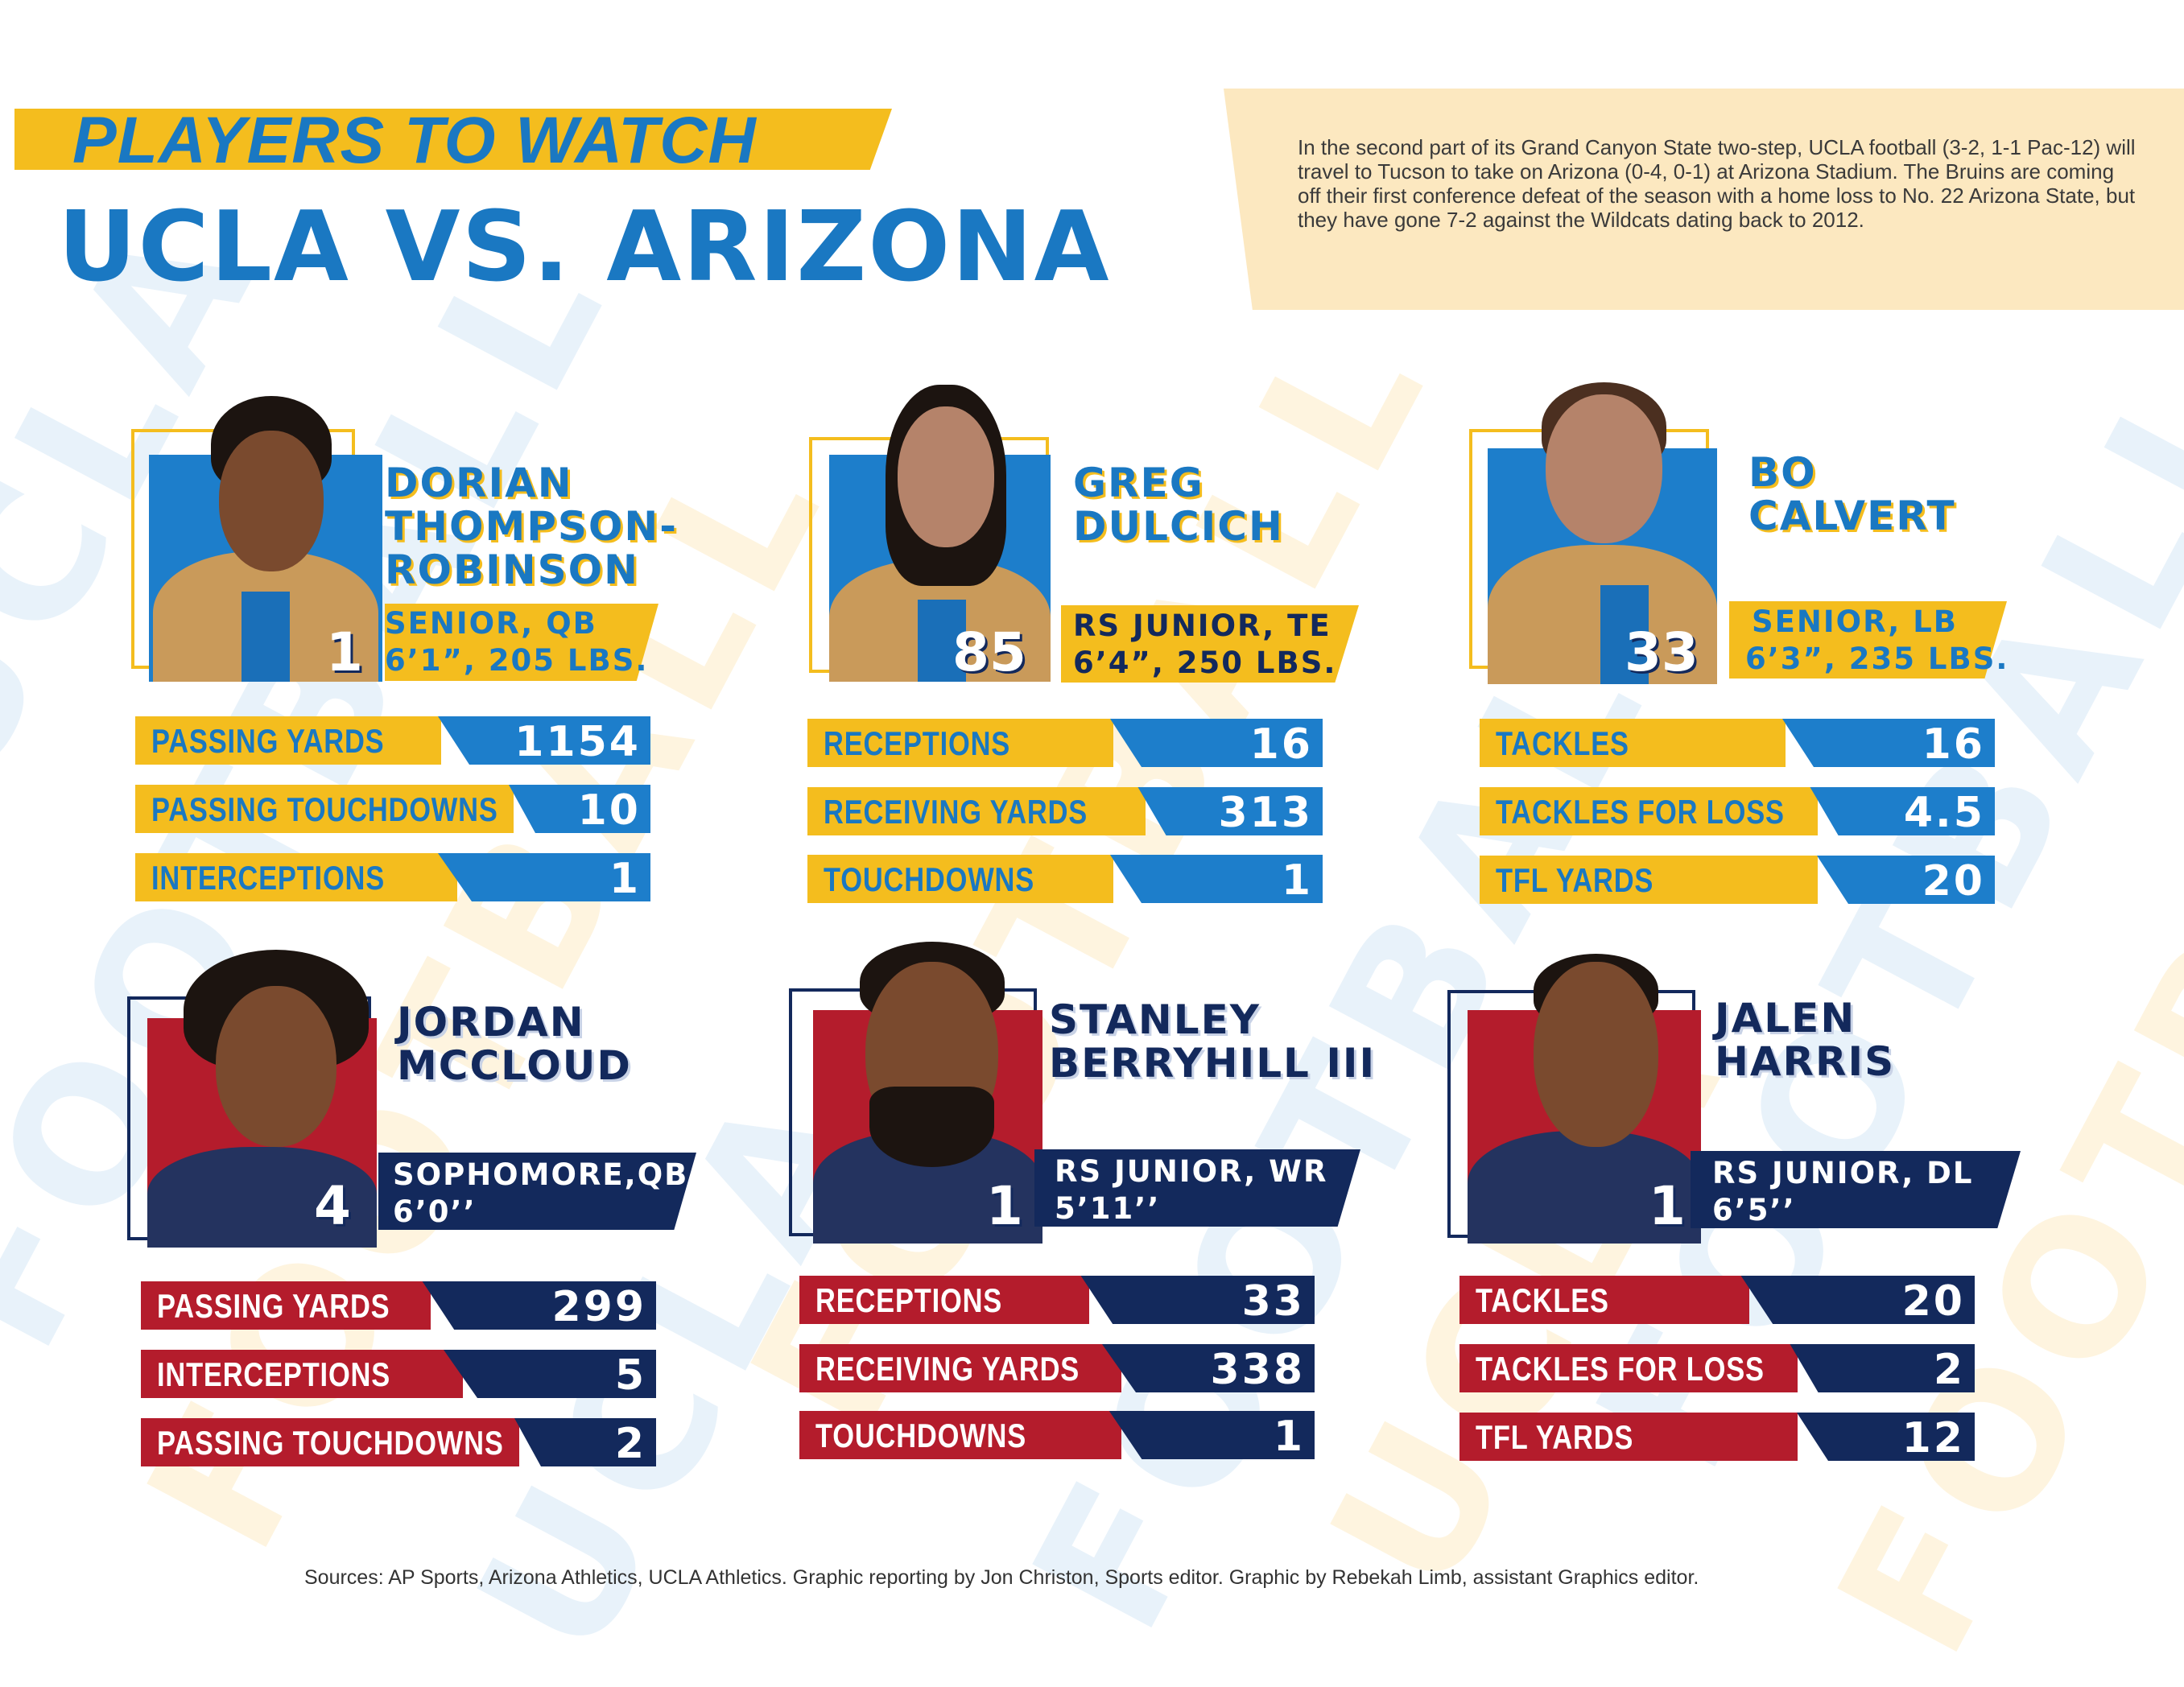 The height and width of the screenshot is (1687, 2184). I want to click on position-text: SOPHOMORE,QB 6’0’’, so click(540, 1194).